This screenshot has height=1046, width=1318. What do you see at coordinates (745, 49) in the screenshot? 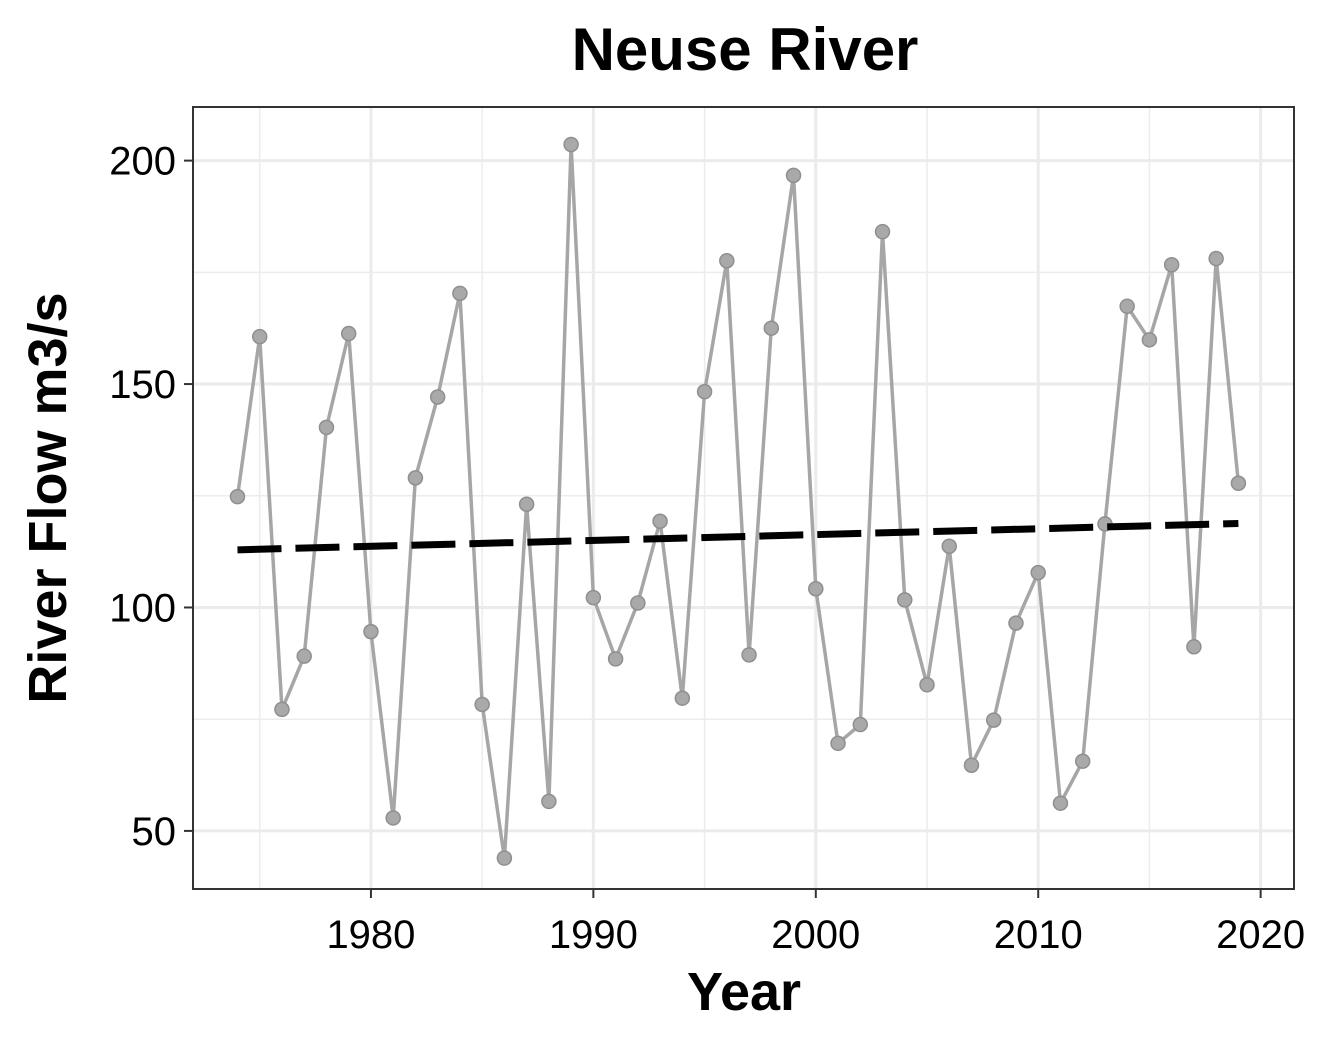
I see `chart-title: Neuse River` at bounding box center [745, 49].